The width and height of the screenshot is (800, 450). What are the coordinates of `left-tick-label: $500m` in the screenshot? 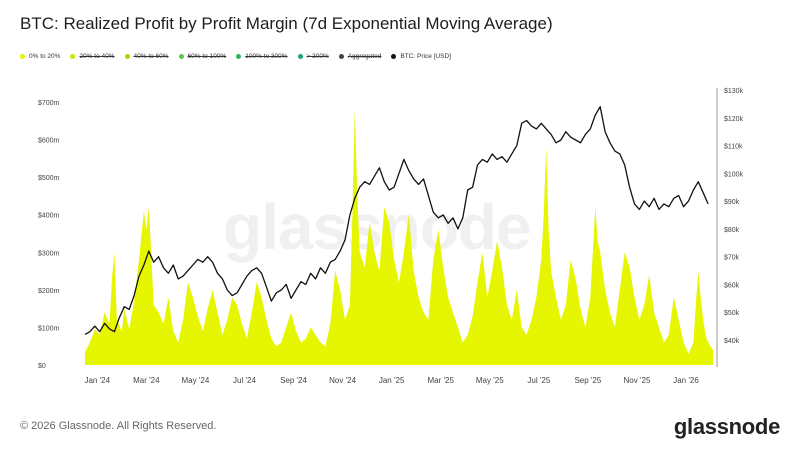 It's located at (49, 178).